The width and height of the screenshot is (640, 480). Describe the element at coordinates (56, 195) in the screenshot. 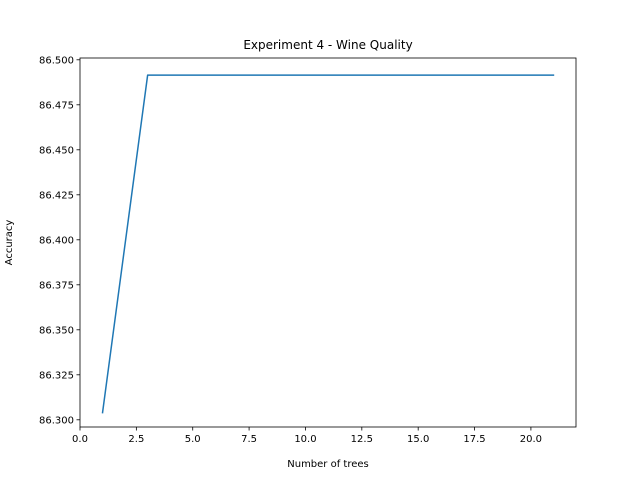

I see `y-tick-label: 86.425` at that location.